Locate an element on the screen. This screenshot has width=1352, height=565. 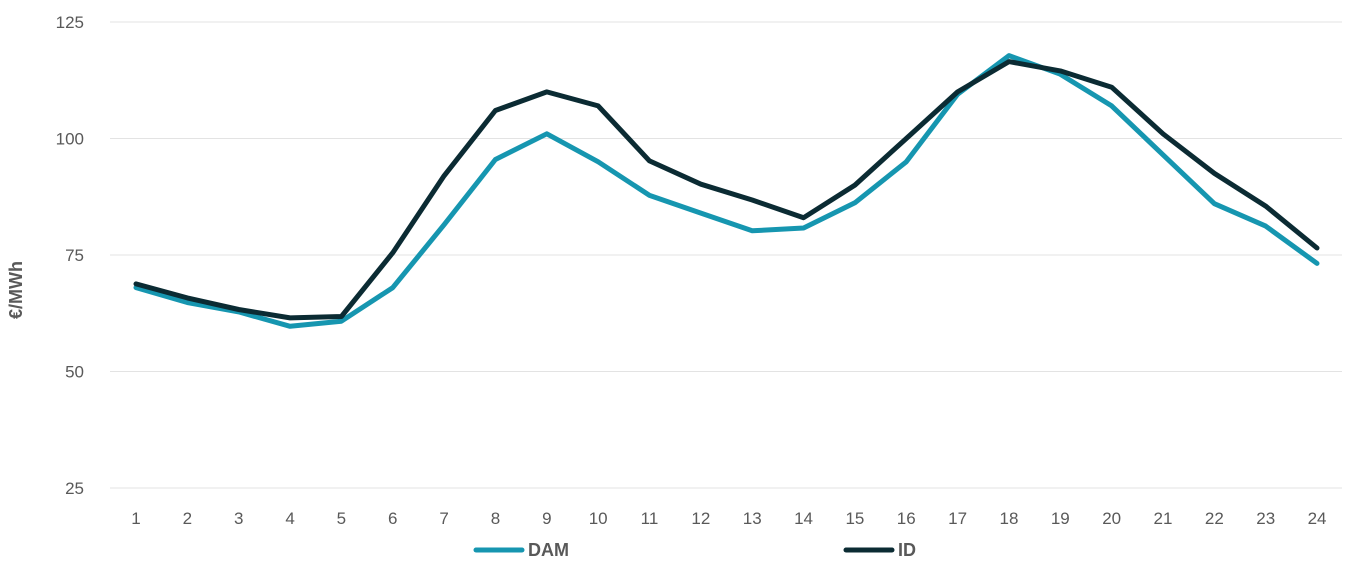
x-axis-ticks: 1 2 3 4 5 6 7 8 9 10 11 12 13 14 15 16 17 18 19 20 21 22 23 24 is located at coordinates (728, 518).